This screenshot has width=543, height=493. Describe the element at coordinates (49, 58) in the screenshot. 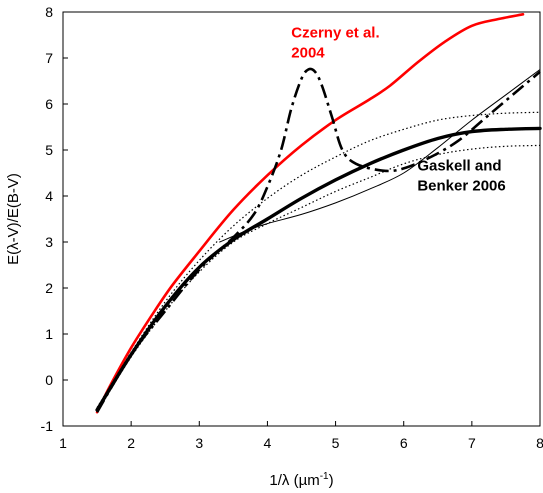

I see `y-tick-label: 7` at that location.